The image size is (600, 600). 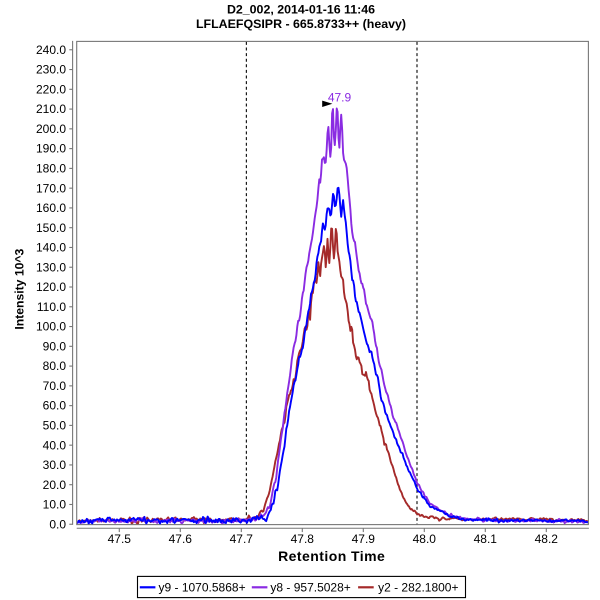 What do you see at coordinates (51, 50) in the screenshot?
I see `svg-text: 240.0` at bounding box center [51, 50].